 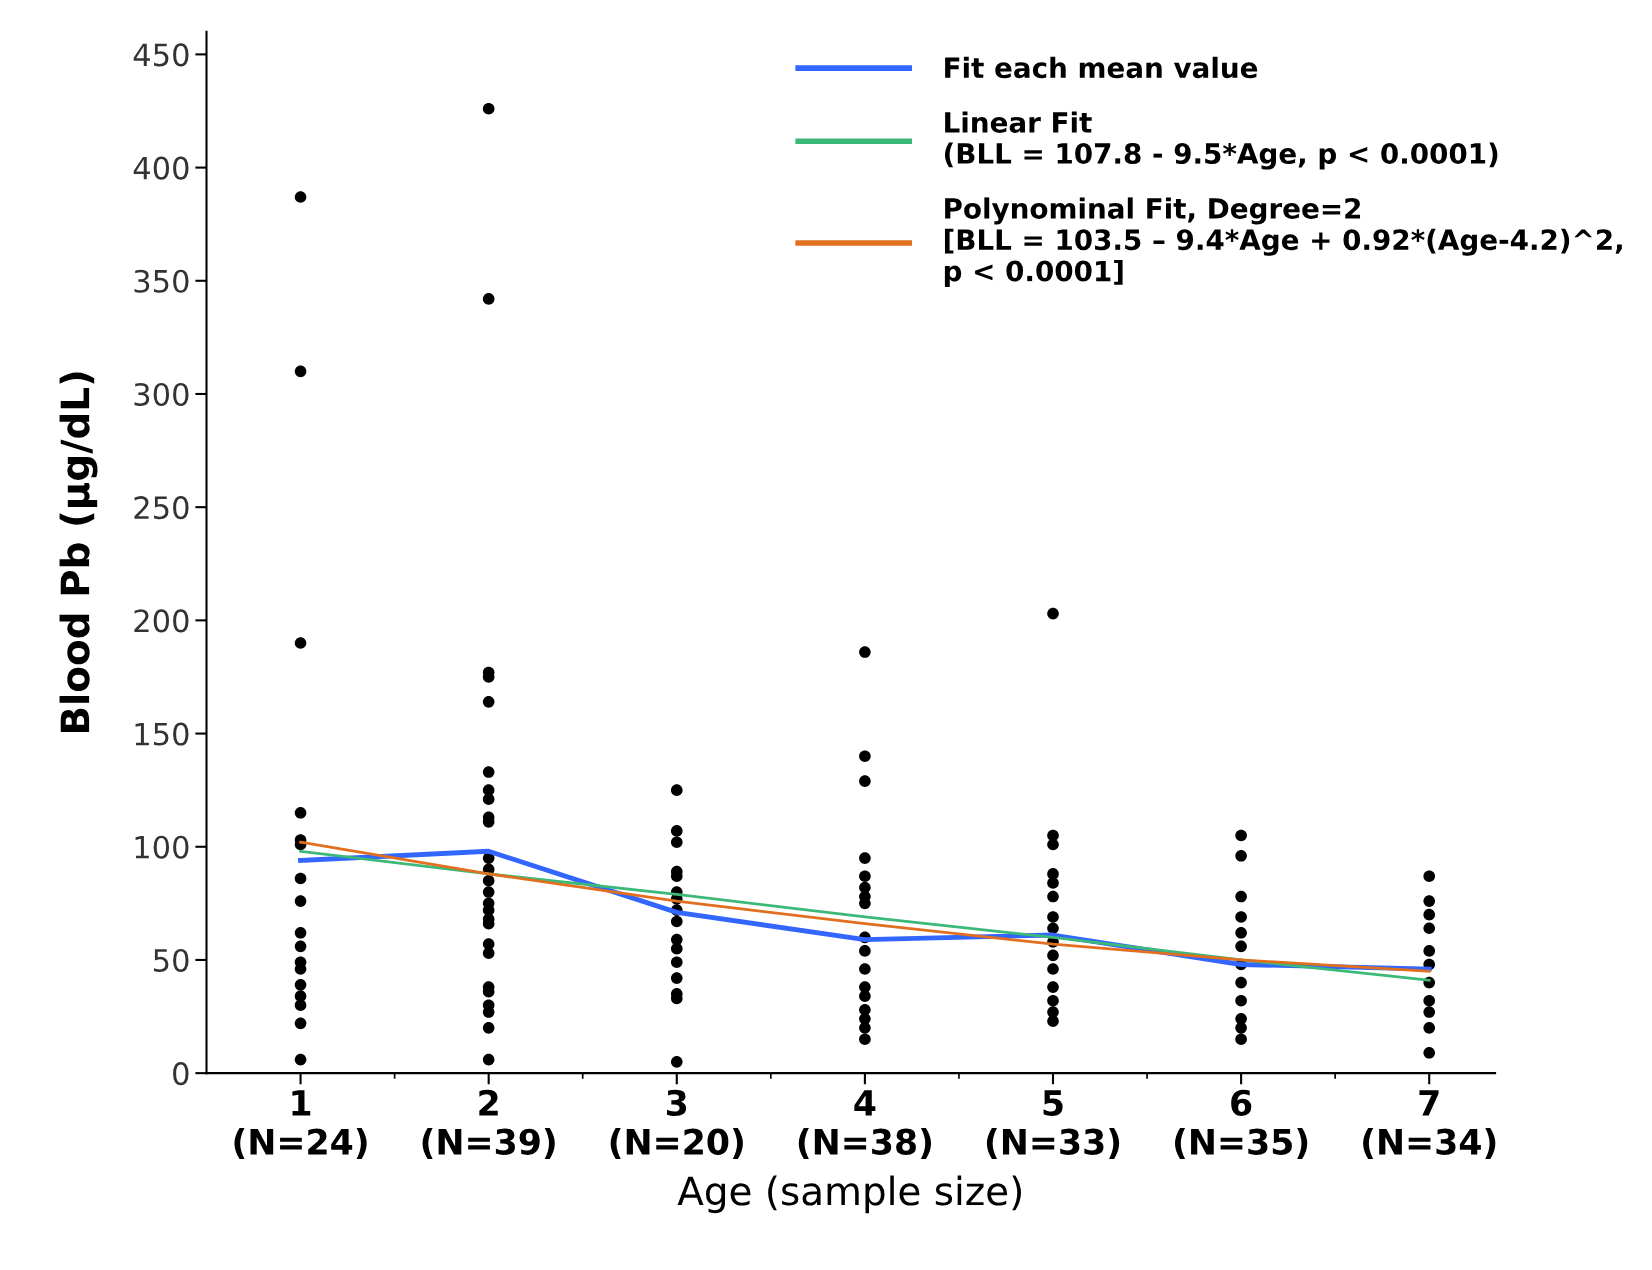 What do you see at coordinates (849, 1194) in the screenshot?
I see `x-axis-title: Age (sample size)` at bounding box center [849, 1194].